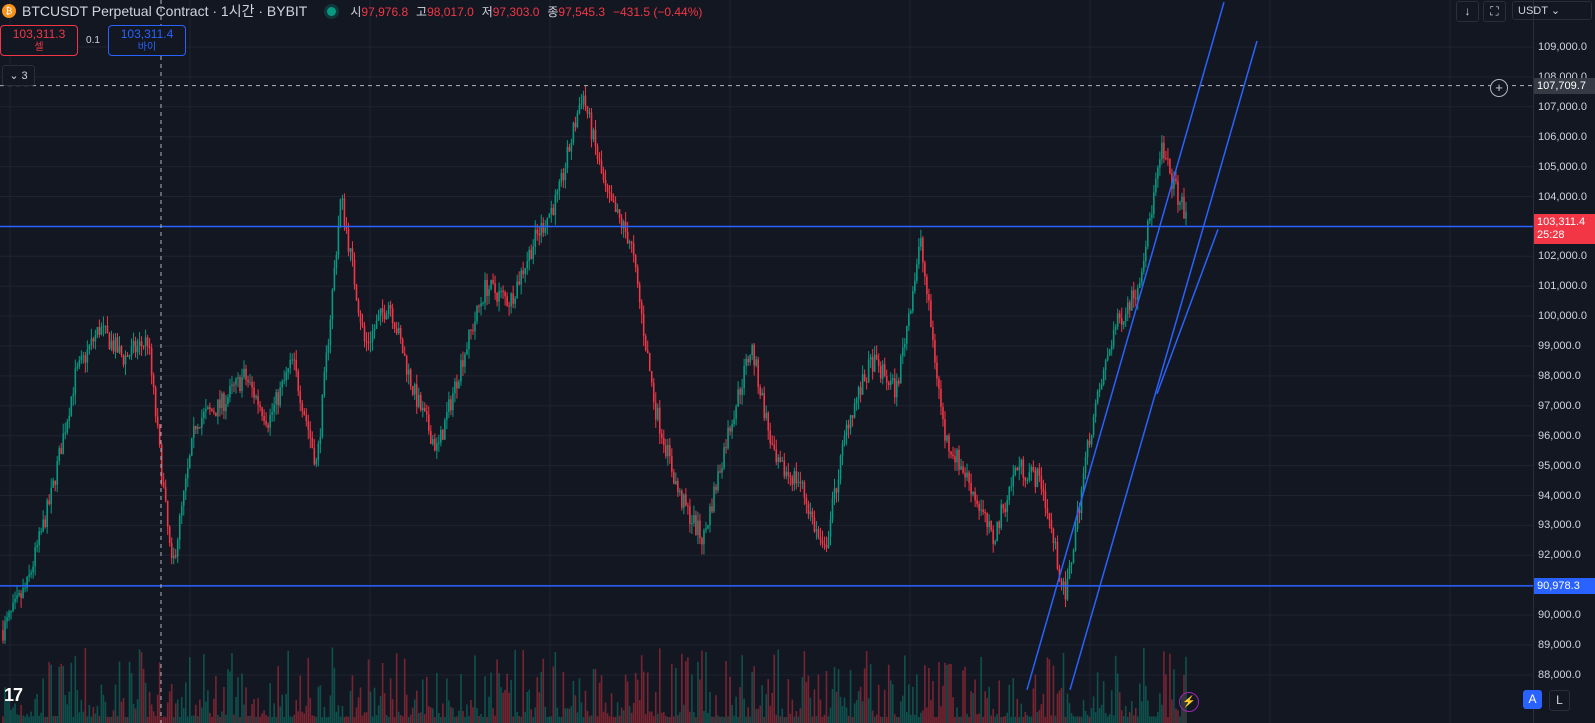 The width and height of the screenshot is (1595, 723). What do you see at coordinates (1499, 88) in the screenshot?
I see `add-alert-plus-icon: +` at bounding box center [1499, 88].